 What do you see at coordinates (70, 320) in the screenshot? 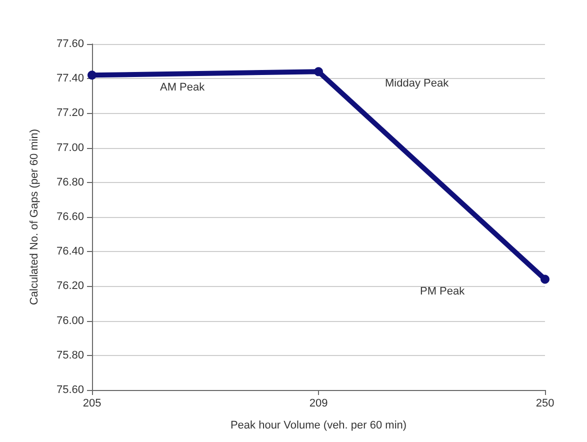
I see `y-tick-label: 76.00` at bounding box center [70, 320].